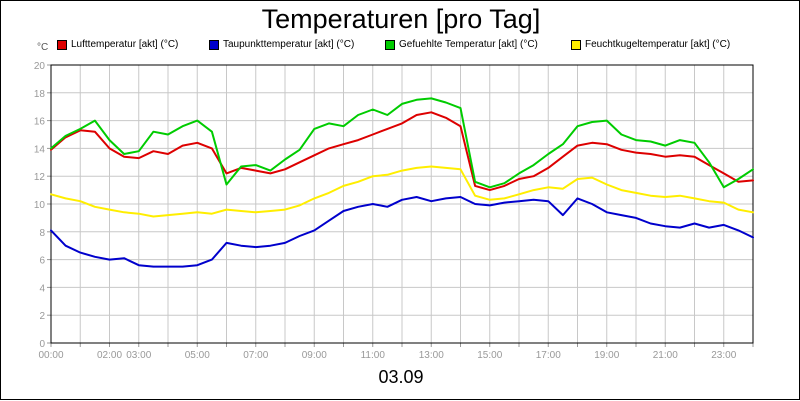 Image resolution: width=800 pixels, height=401 pixels. What do you see at coordinates (548, 355) in the screenshot?
I see `x-tick-label: 17:00` at bounding box center [548, 355].